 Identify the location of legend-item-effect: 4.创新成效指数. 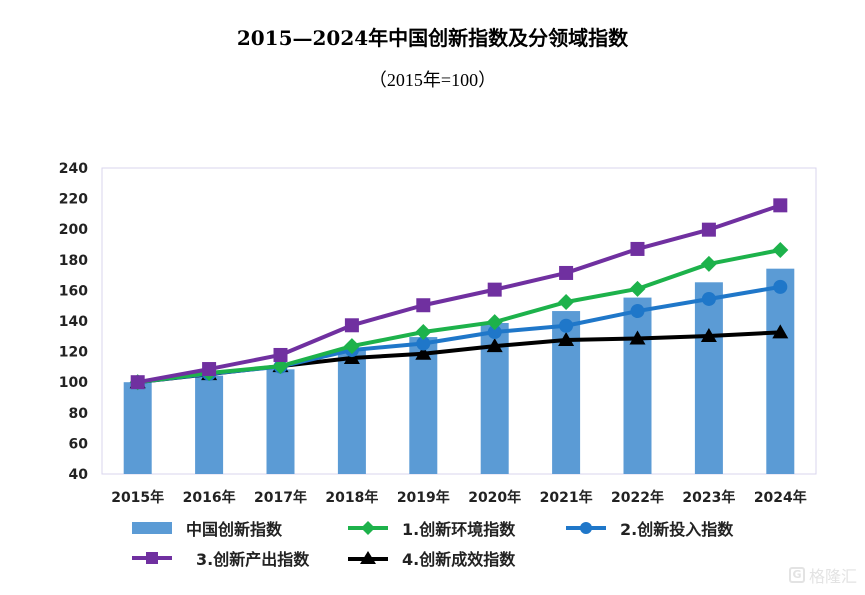
(430, 558).